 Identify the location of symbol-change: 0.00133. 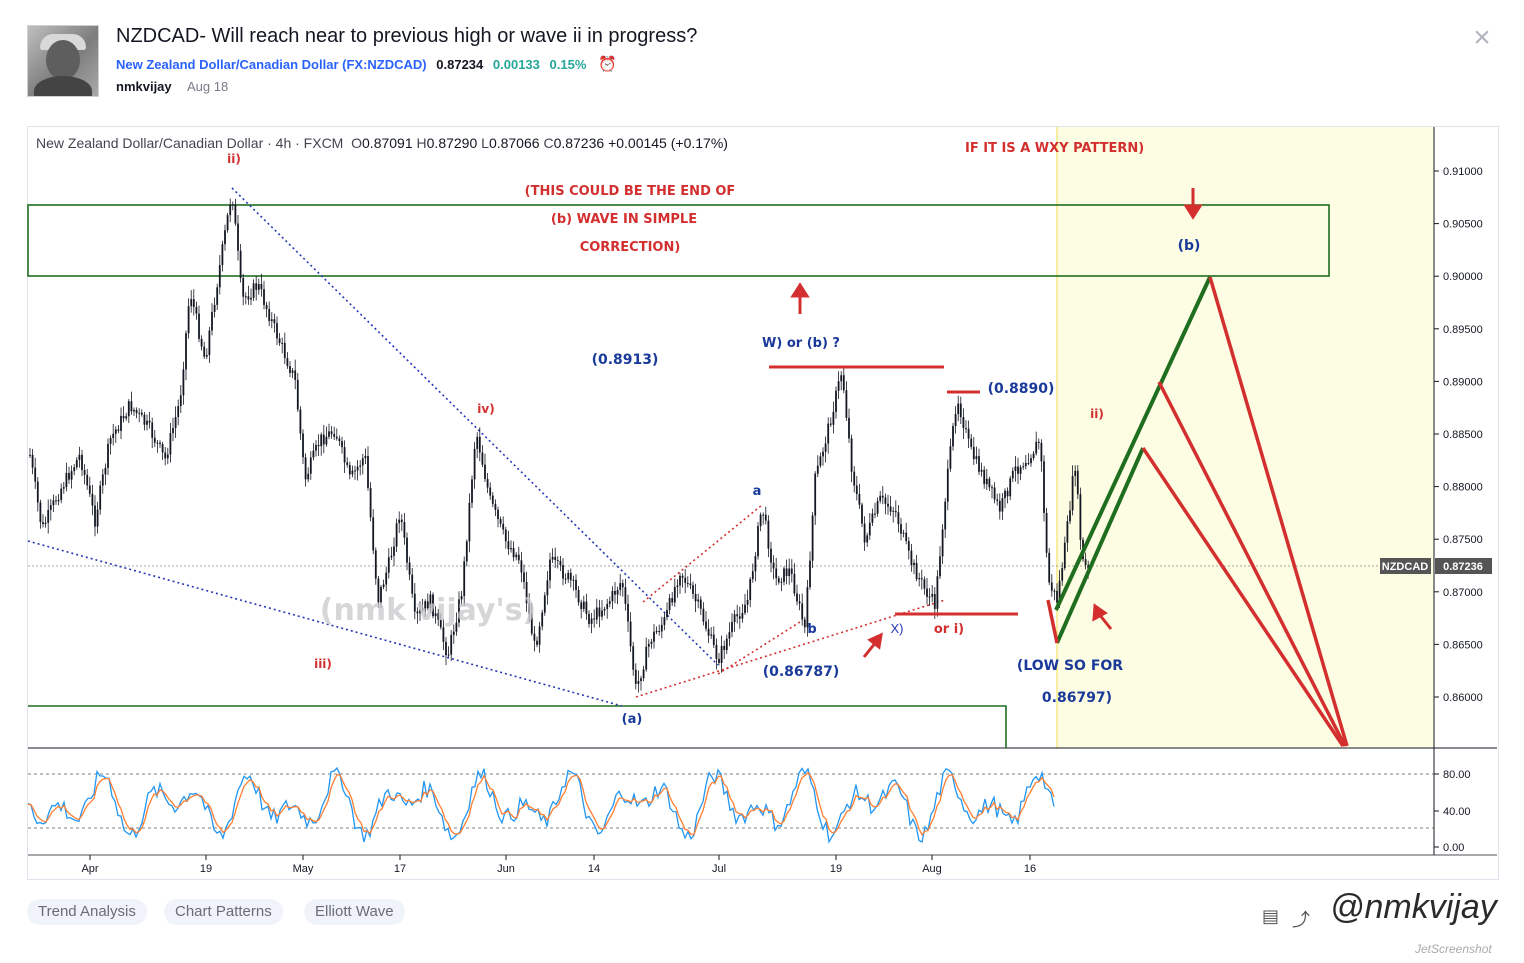
(516, 64).